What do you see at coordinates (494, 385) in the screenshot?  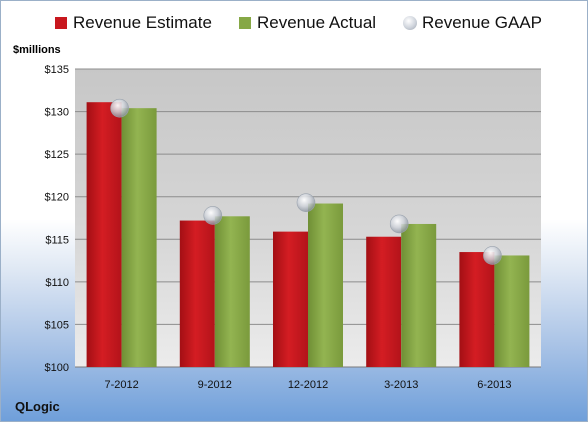 I see `x-tick-label: 6-2013` at bounding box center [494, 385].